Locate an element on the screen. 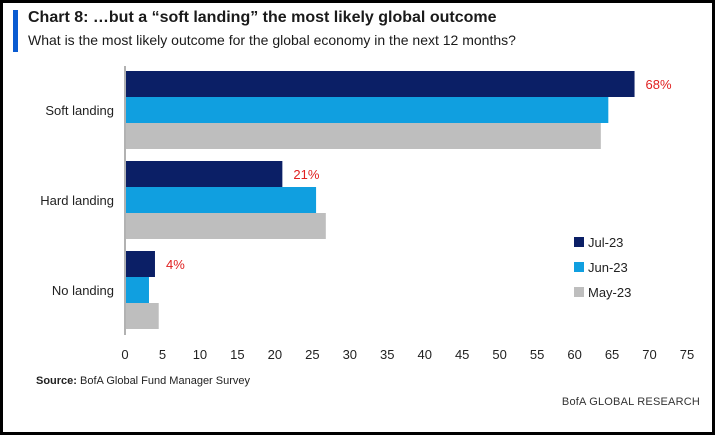  source-label: Source: is located at coordinates (56, 381).